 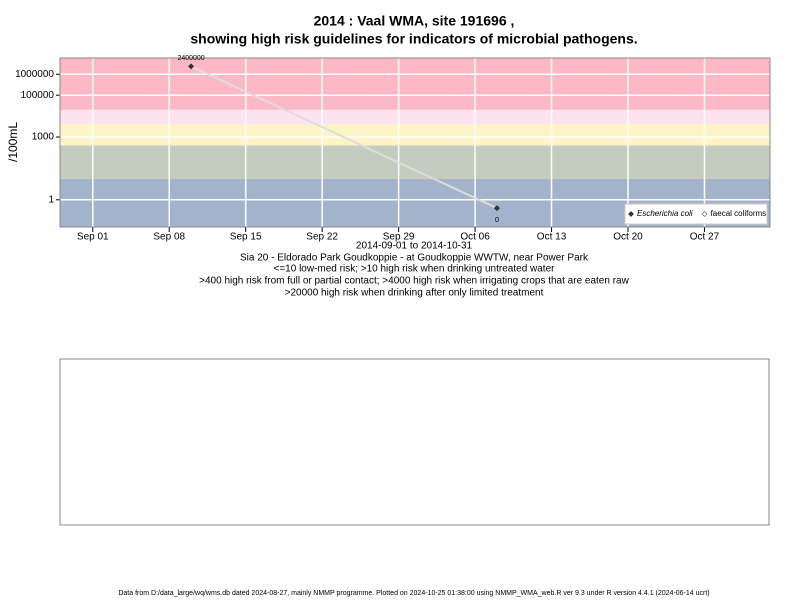 What do you see at coordinates (93, 237) in the screenshot?
I see `x-tick-label: Sep 01` at bounding box center [93, 237].